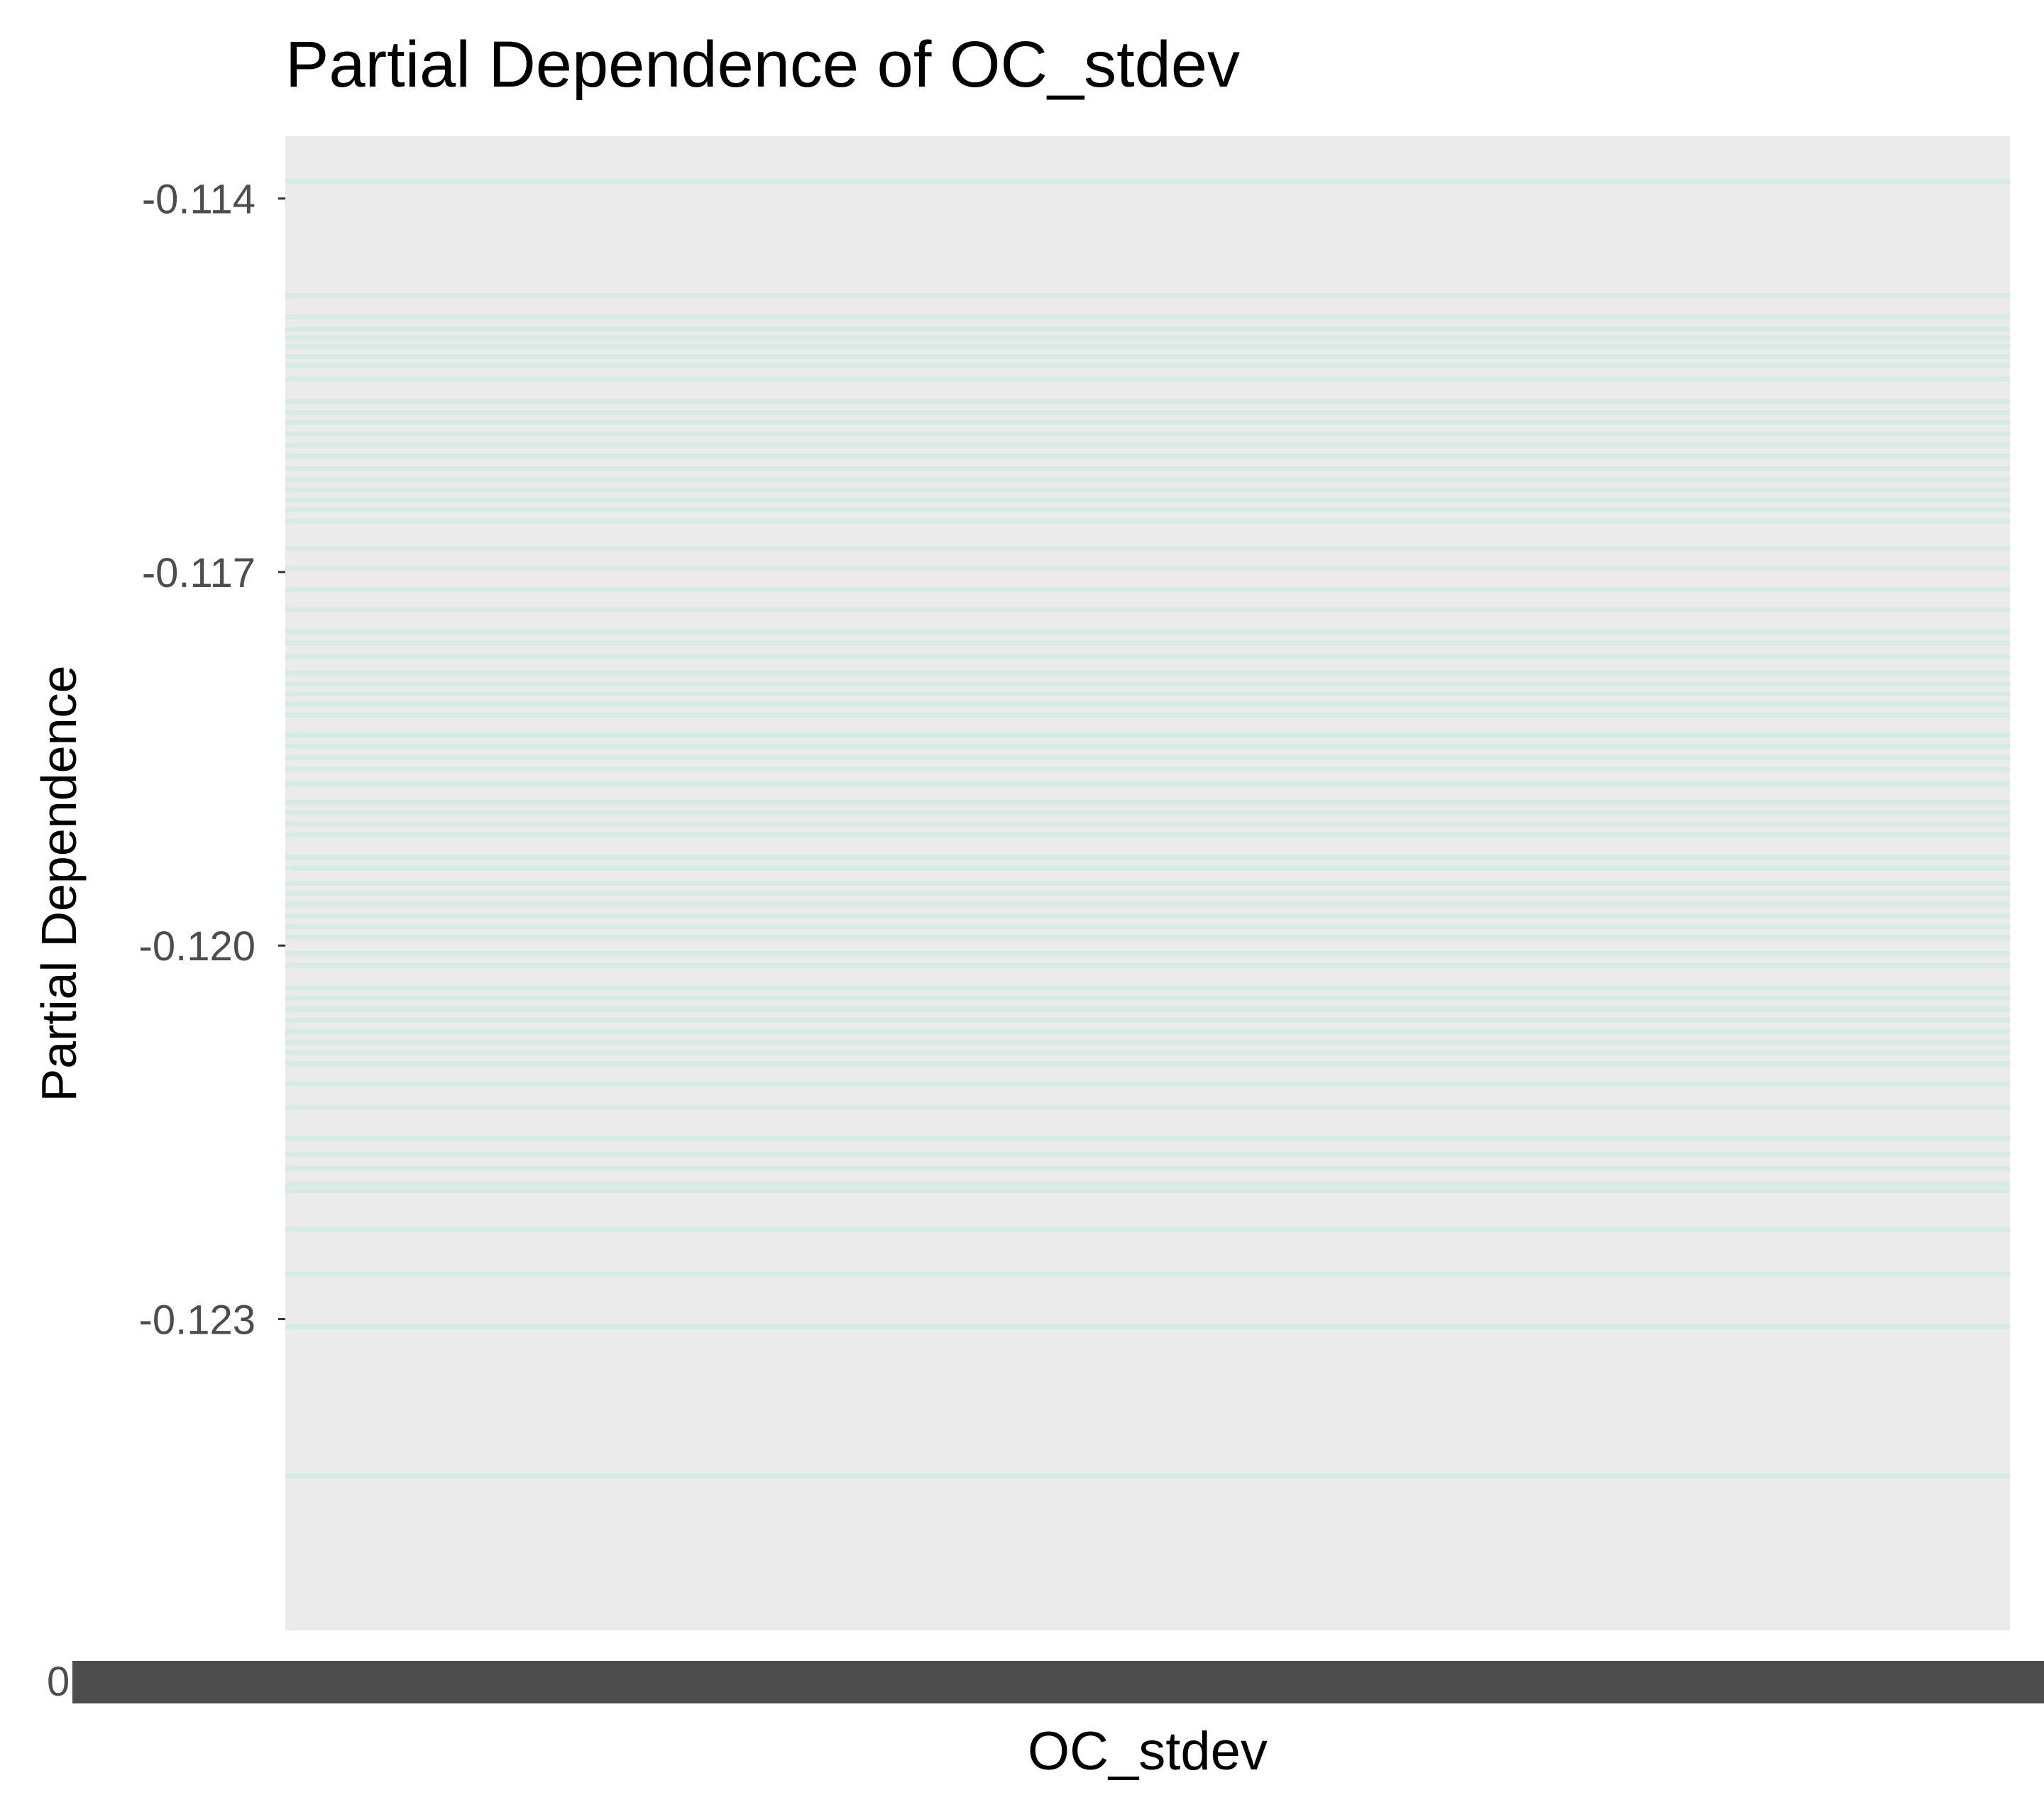  What do you see at coordinates (59, 1682) in the screenshot?
I see `x-tick-label-first: 0` at bounding box center [59, 1682].